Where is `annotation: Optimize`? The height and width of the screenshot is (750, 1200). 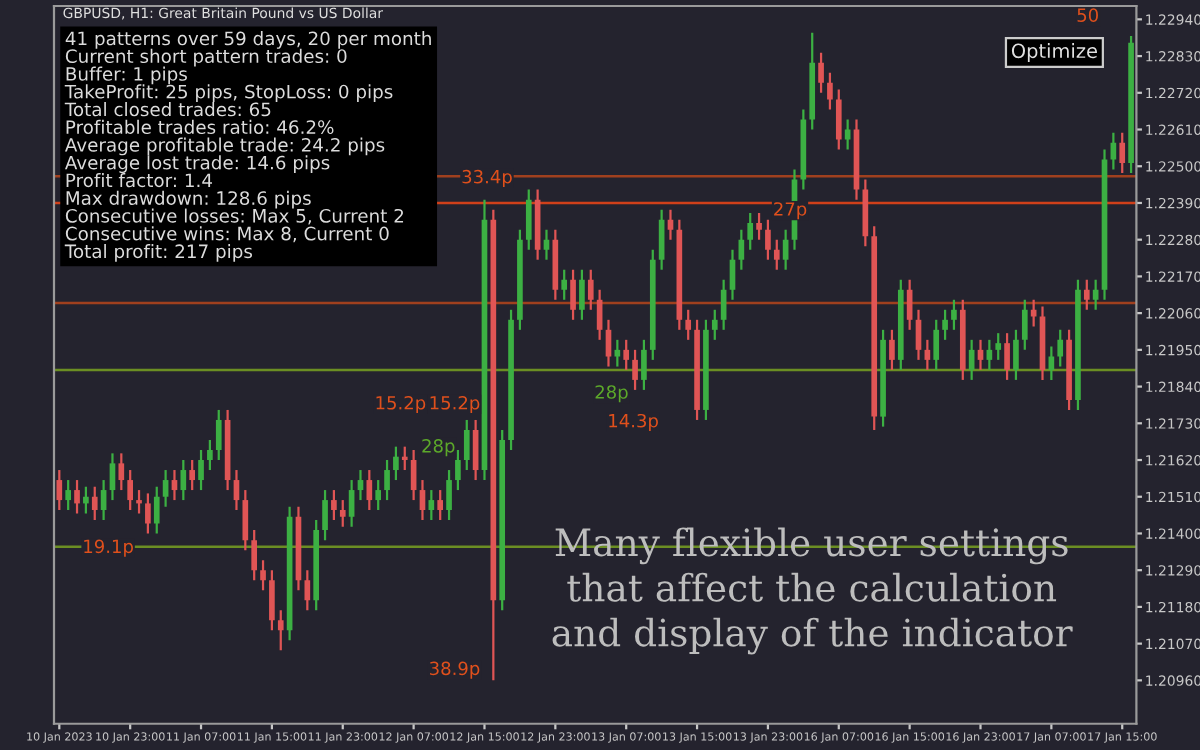 annotation: Optimize is located at coordinates (1054, 52).